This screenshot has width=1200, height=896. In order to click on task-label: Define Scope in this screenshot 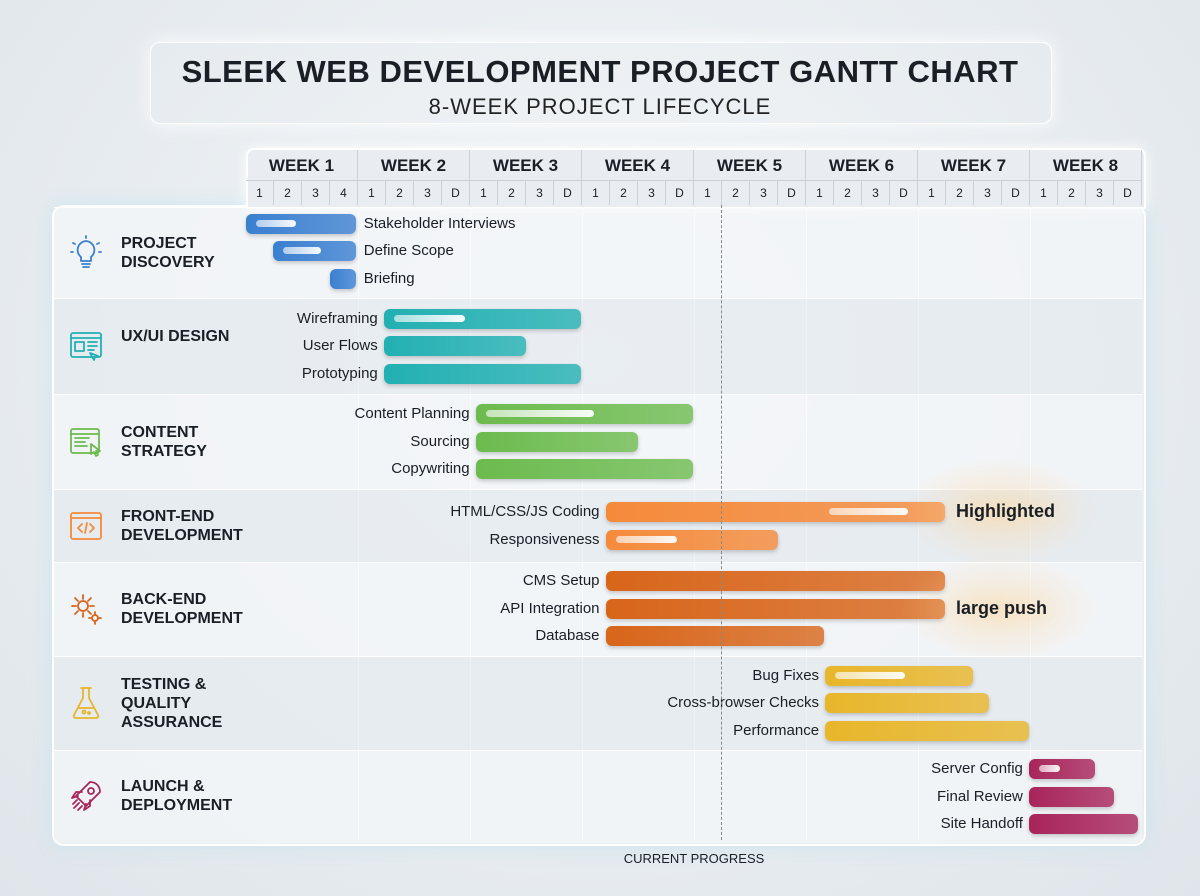, I will do `click(408, 250)`.